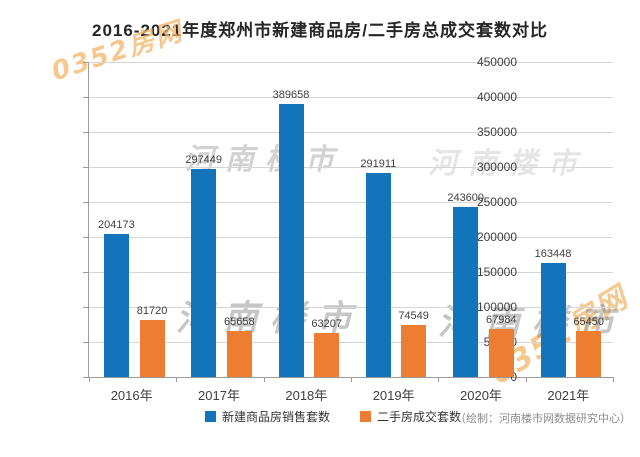 This screenshot has width=640, height=457. Describe the element at coordinates (326, 323) in the screenshot. I see `bar-value-label-resale-homes-2018年: 63207` at that location.